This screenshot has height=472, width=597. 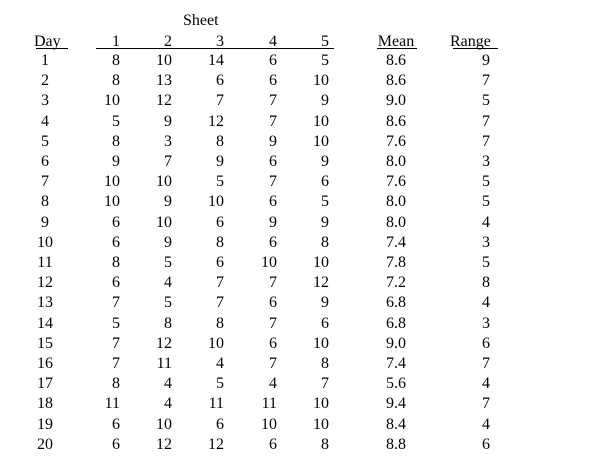 What do you see at coordinates (45, 181) in the screenshot?
I see `day-cell: 7` at bounding box center [45, 181].